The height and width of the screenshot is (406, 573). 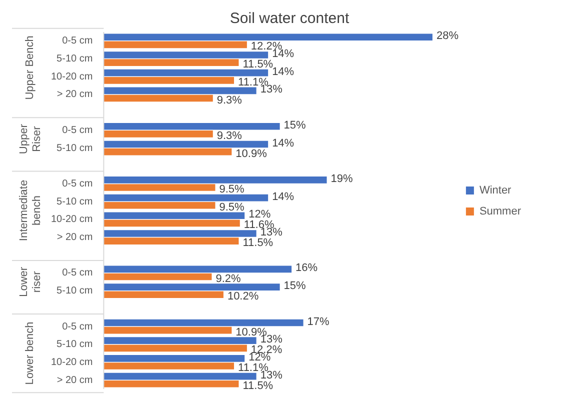 What do you see at coordinates (500, 212) in the screenshot?
I see `legend-label: Summer` at bounding box center [500, 212].